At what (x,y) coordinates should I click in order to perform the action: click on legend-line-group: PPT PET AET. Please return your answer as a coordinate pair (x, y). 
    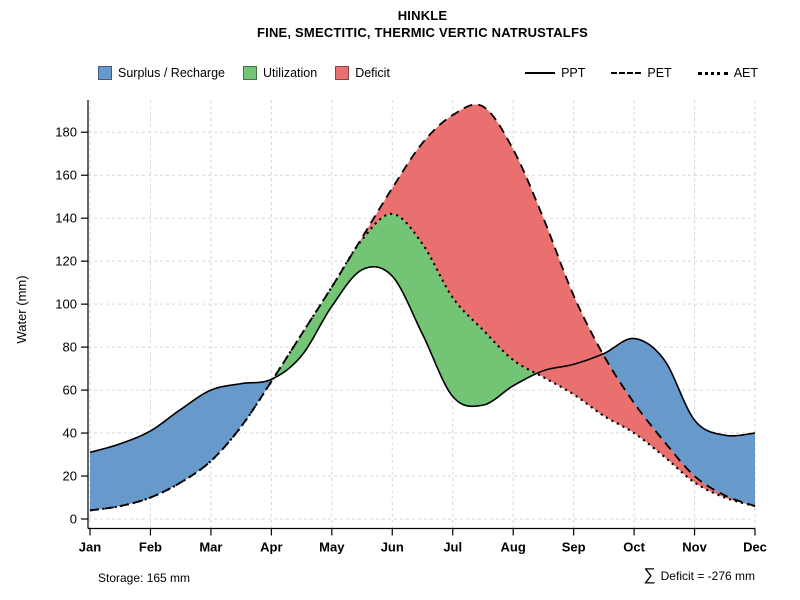
    Looking at the image, I should click on (641, 73).